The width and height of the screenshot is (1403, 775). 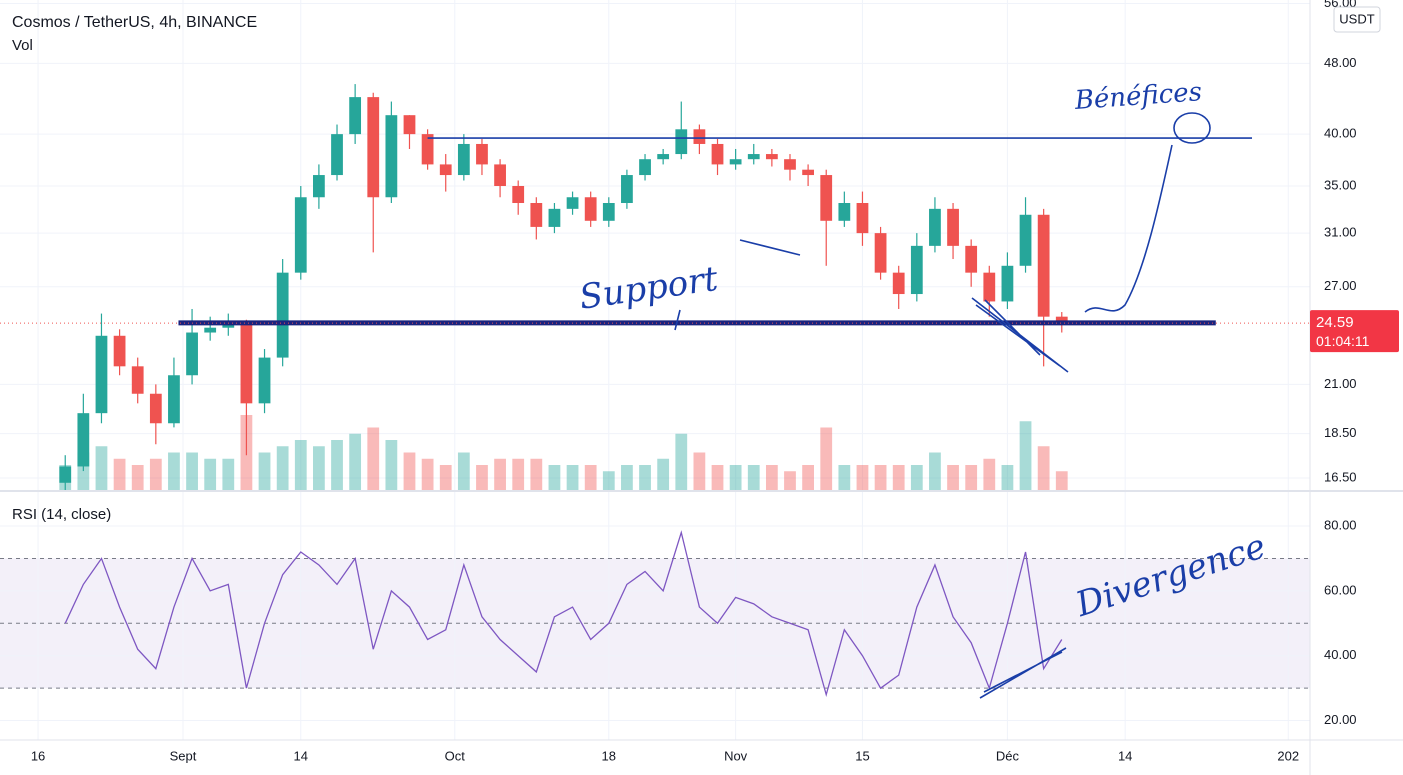 I want to click on rsi-title: RSI (14, close), so click(x=61, y=514).